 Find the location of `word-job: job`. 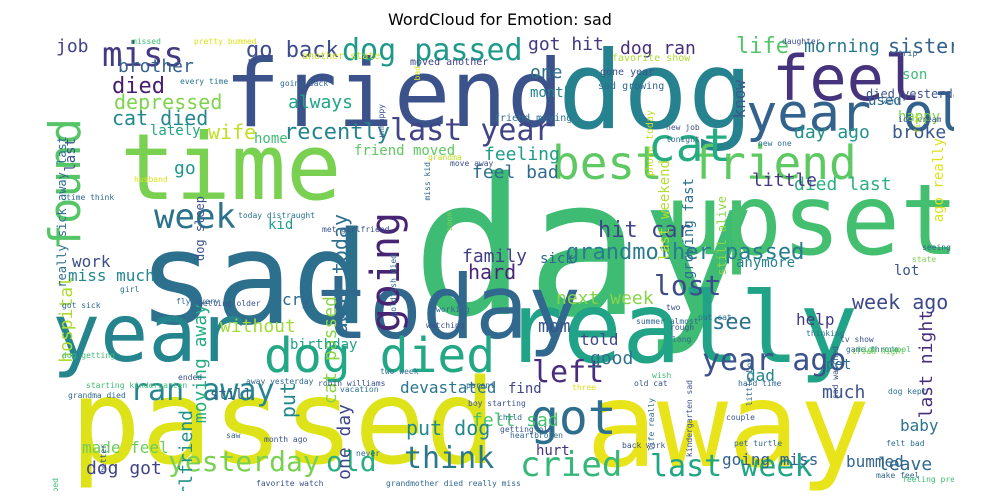

word-job: job is located at coordinates (72, 46).